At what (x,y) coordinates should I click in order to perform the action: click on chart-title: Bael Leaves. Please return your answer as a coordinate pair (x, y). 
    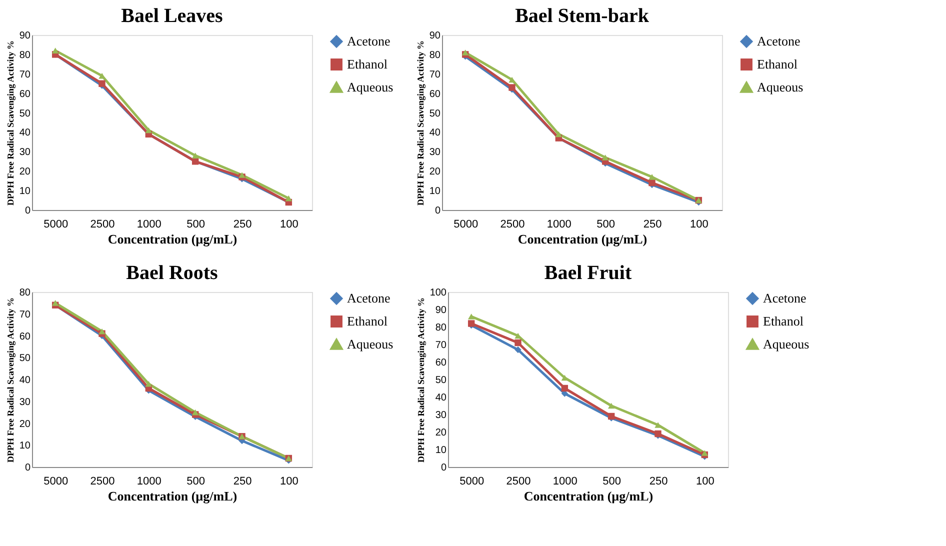
    Looking at the image, I should click on (172, 16).